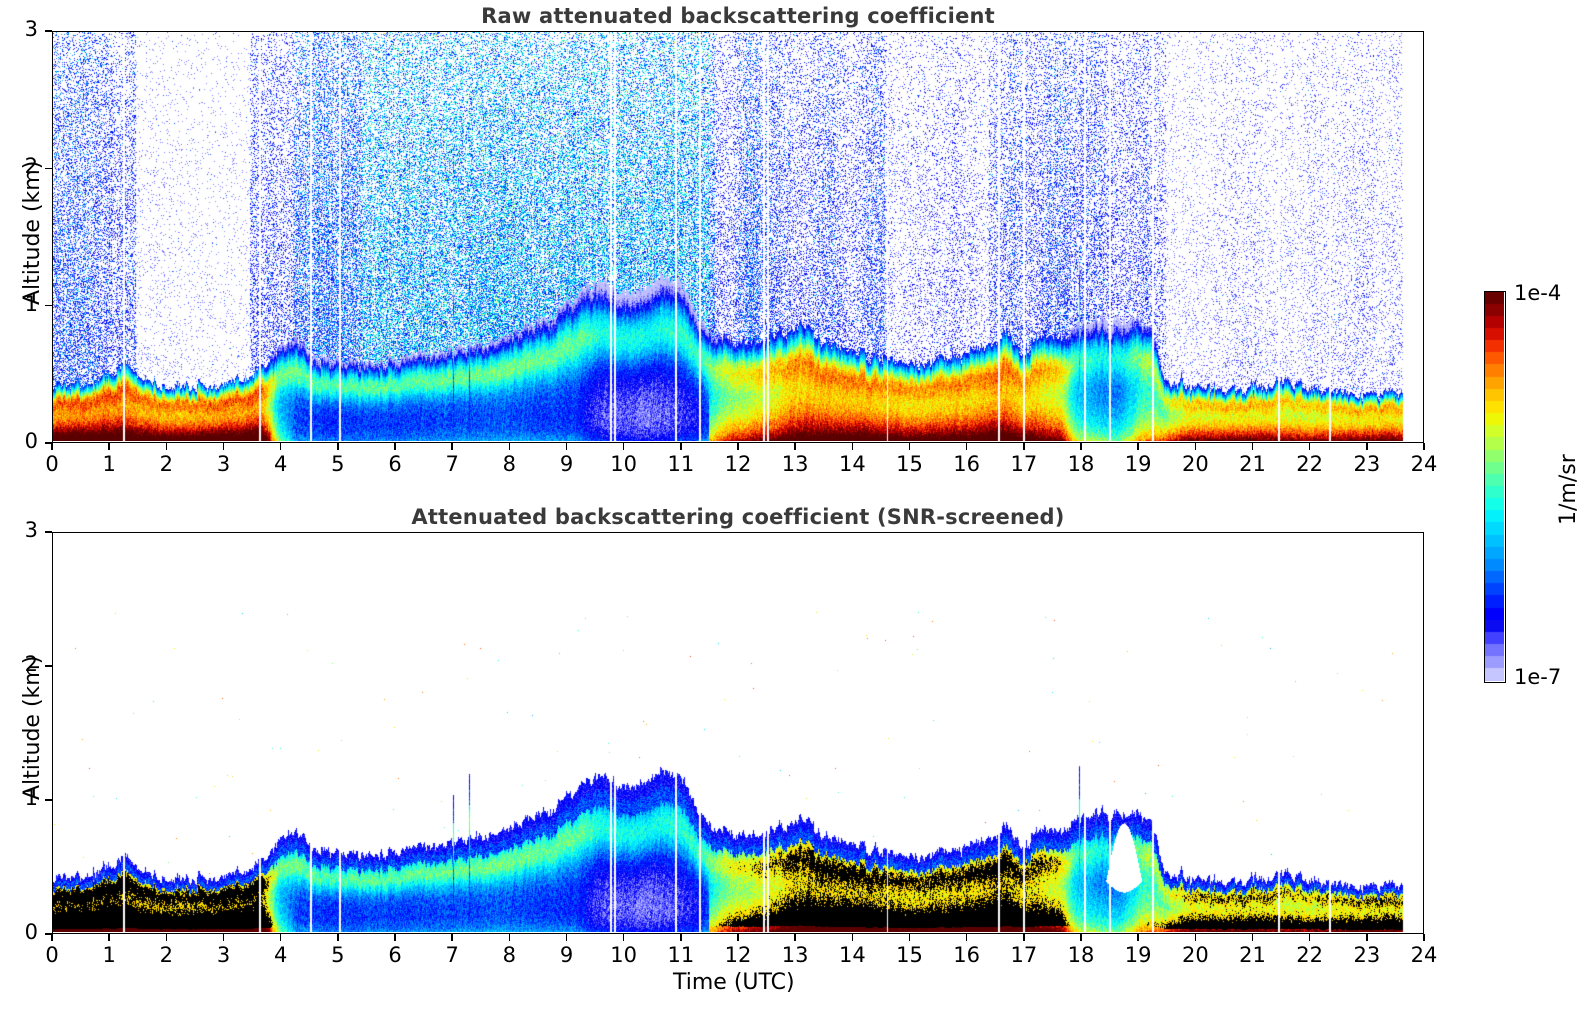 Image resolution: width=1595 pixels, height=1020 pixels. I want to click on colorbar, so click(1495, 487).